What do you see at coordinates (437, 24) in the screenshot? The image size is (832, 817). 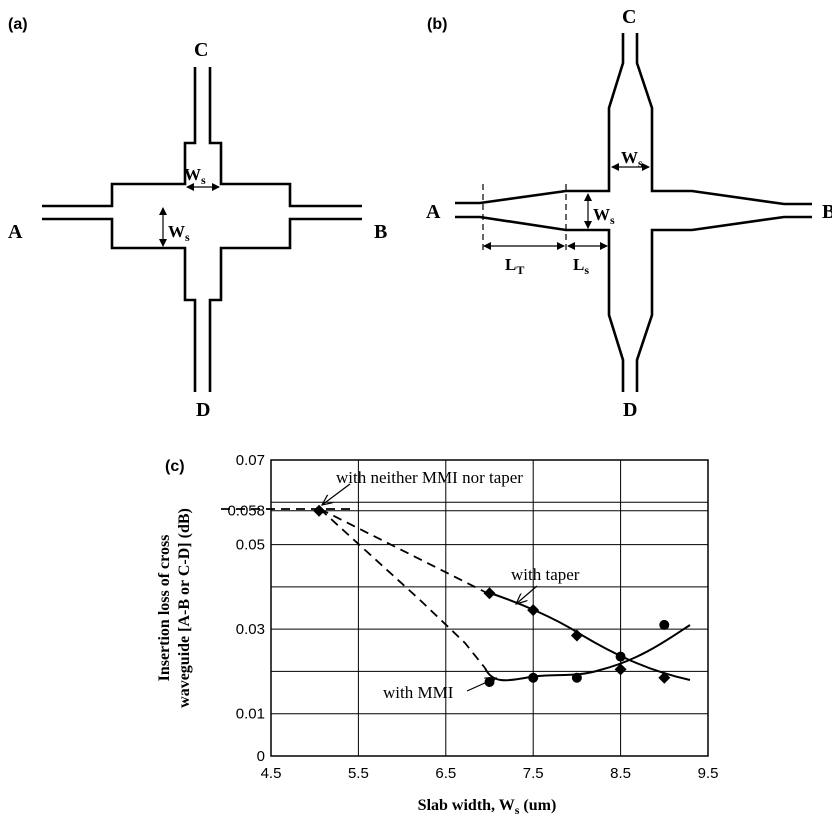 I see `panel-b-label: (b)` at bounding box center [437, 24].